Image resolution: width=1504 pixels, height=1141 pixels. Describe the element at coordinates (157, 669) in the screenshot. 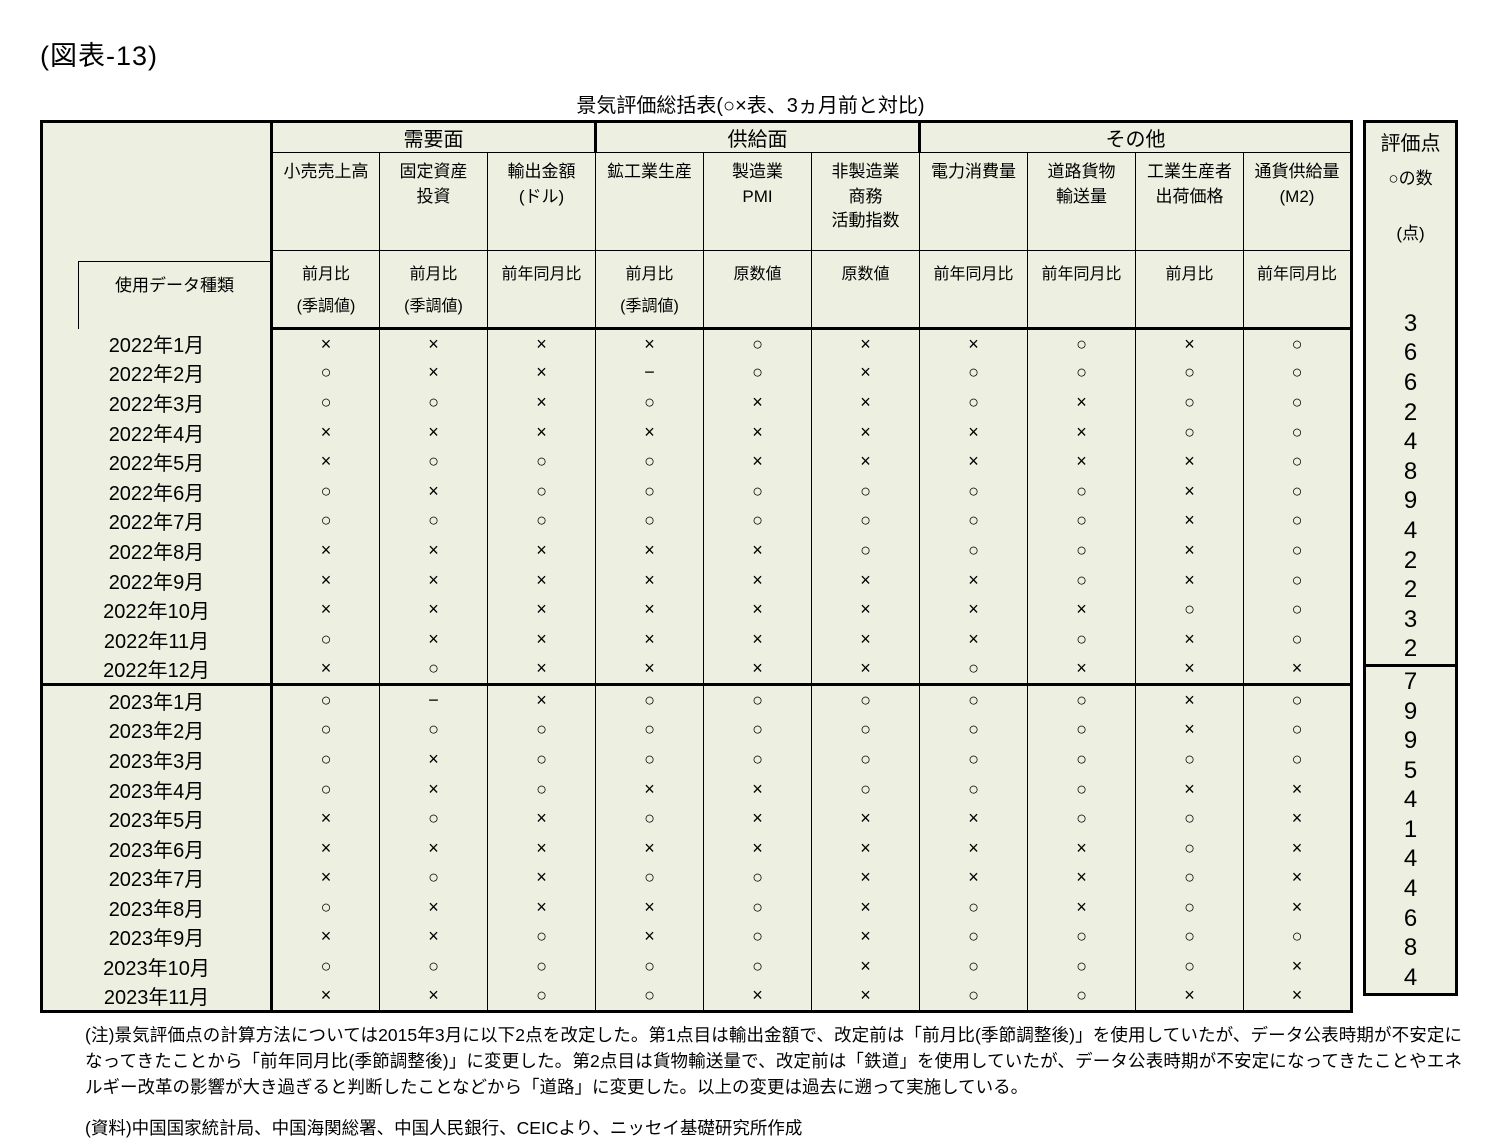

I see `month-label: 2022年12月` at that location.